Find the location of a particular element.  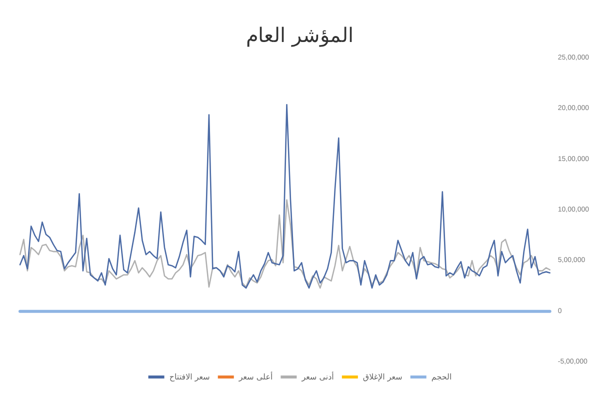

legend-label: سعر الافتتاح is located at coordinates (189, 377).